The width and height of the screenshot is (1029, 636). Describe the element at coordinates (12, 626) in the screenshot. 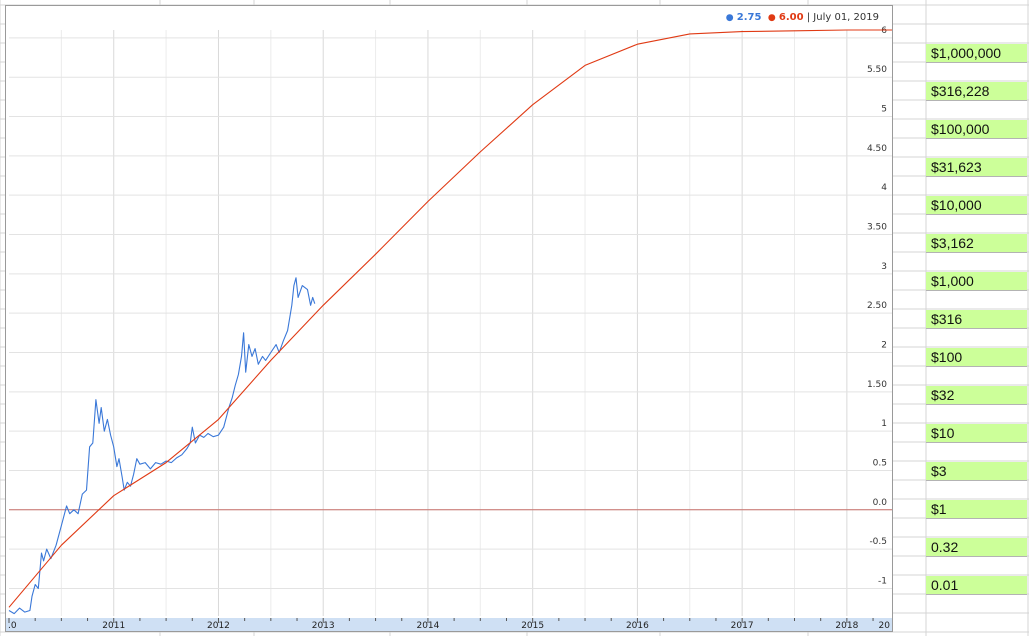

I see `x-edge-label-left: .0` at that location.